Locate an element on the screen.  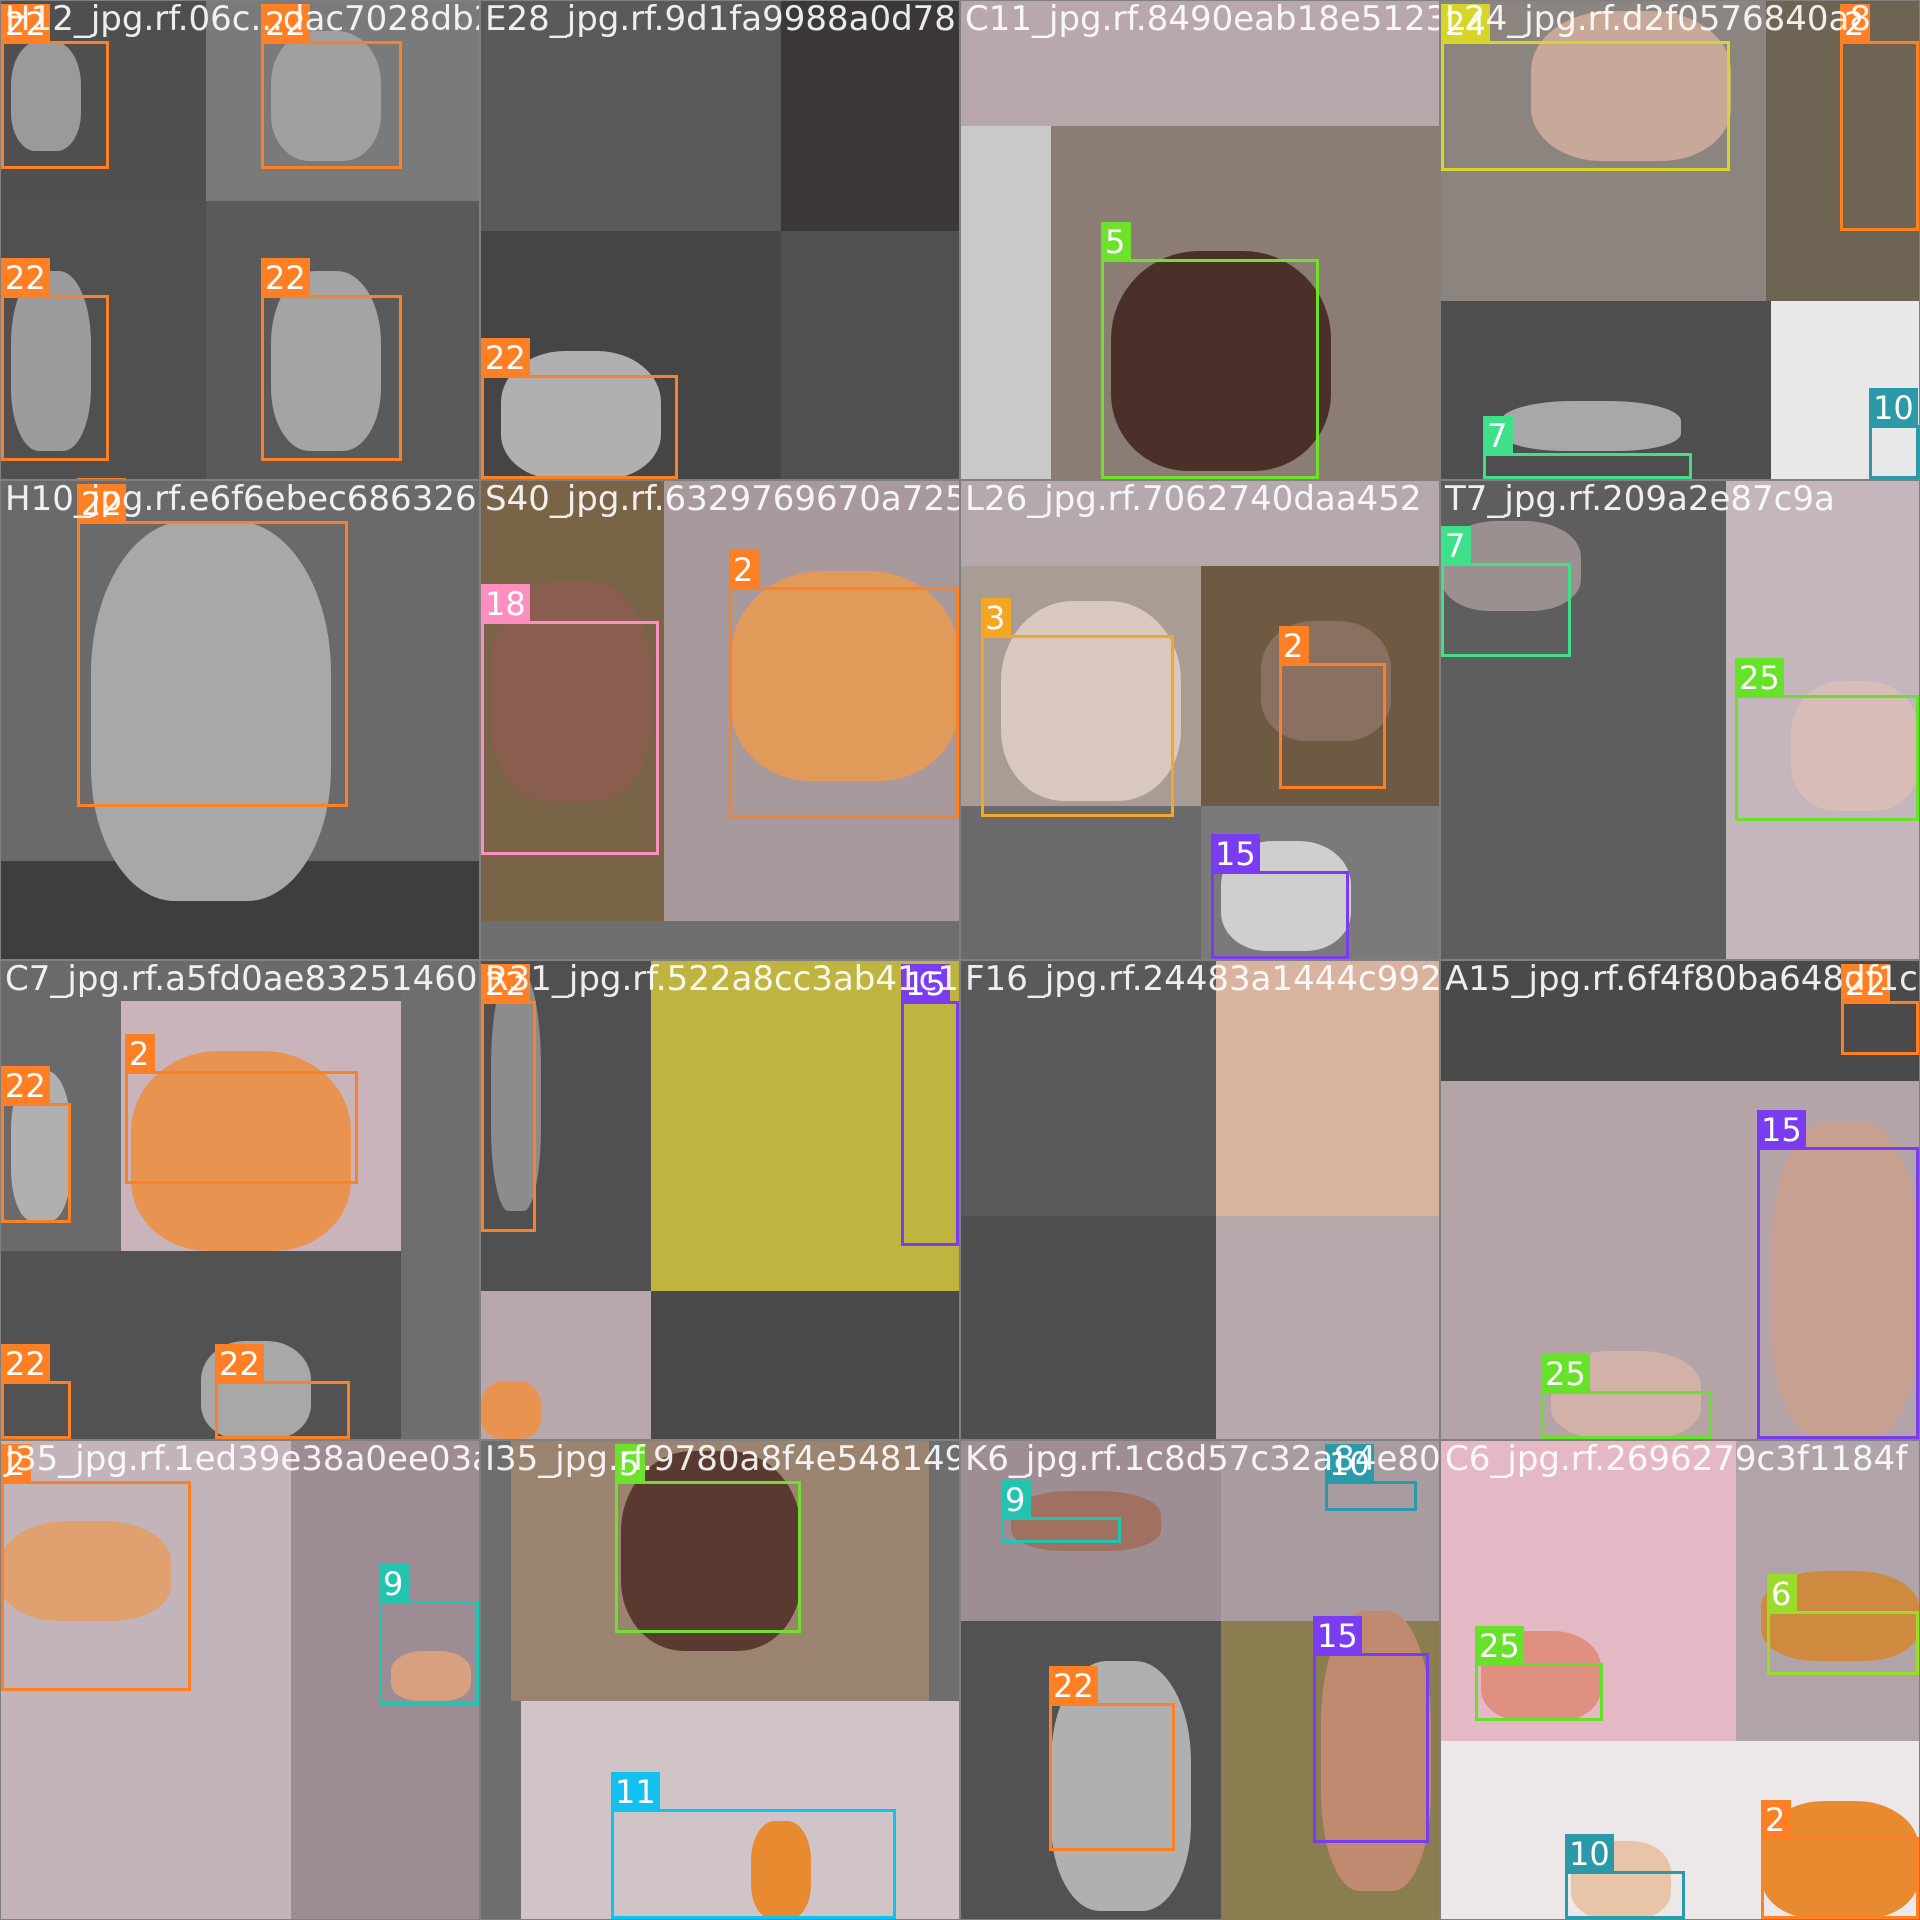
bounding-box: 3 is located at coordinates (1077, 707).